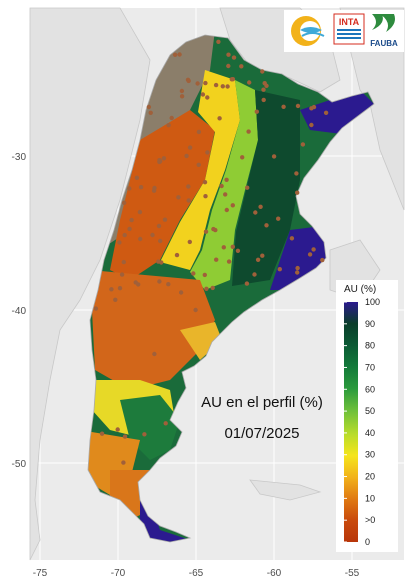 The width and height of the screenshot is (419, 581). I want to click on y-tick-label: -50, so click(19, 464).